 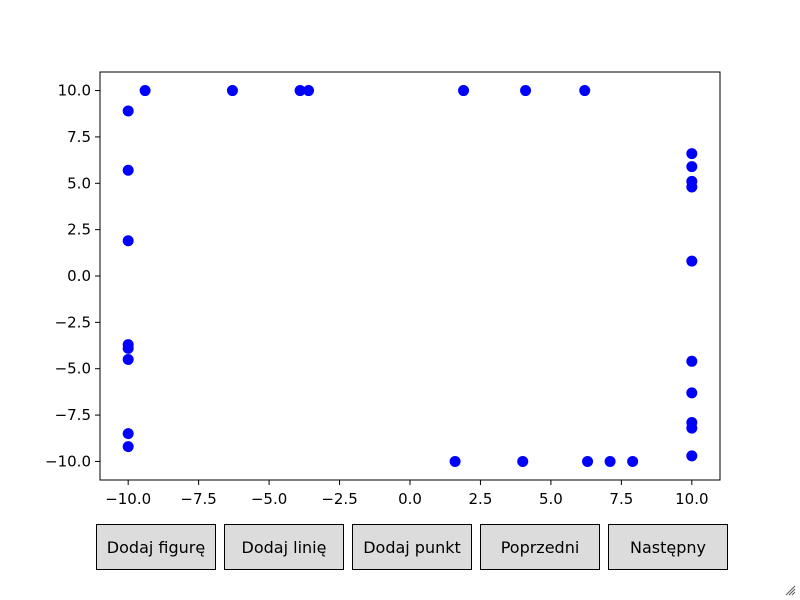 What do you see at coordinates (73, 322) in the screenshot?
I see `y-tick-label: −2.5` at bounding box center [73, 322].